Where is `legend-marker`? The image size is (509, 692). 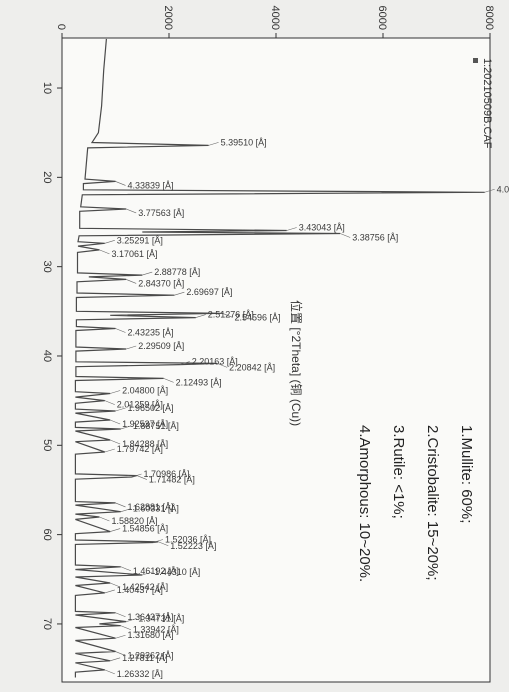 legend-marker is located at coordinates (475, 60).